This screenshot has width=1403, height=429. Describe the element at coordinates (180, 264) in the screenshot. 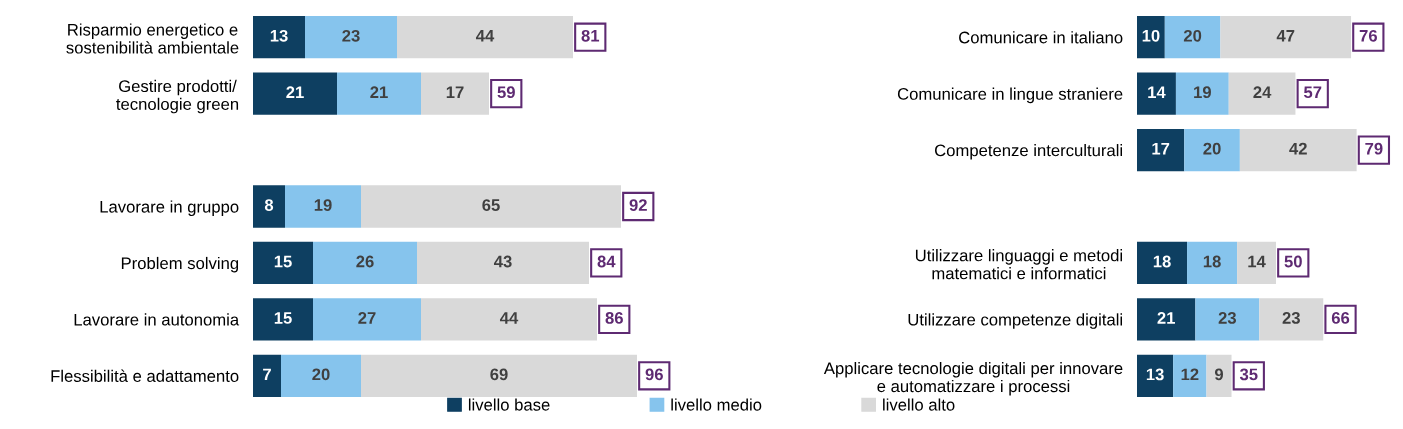

I see `y-tick-label: Problem solving` at that location.